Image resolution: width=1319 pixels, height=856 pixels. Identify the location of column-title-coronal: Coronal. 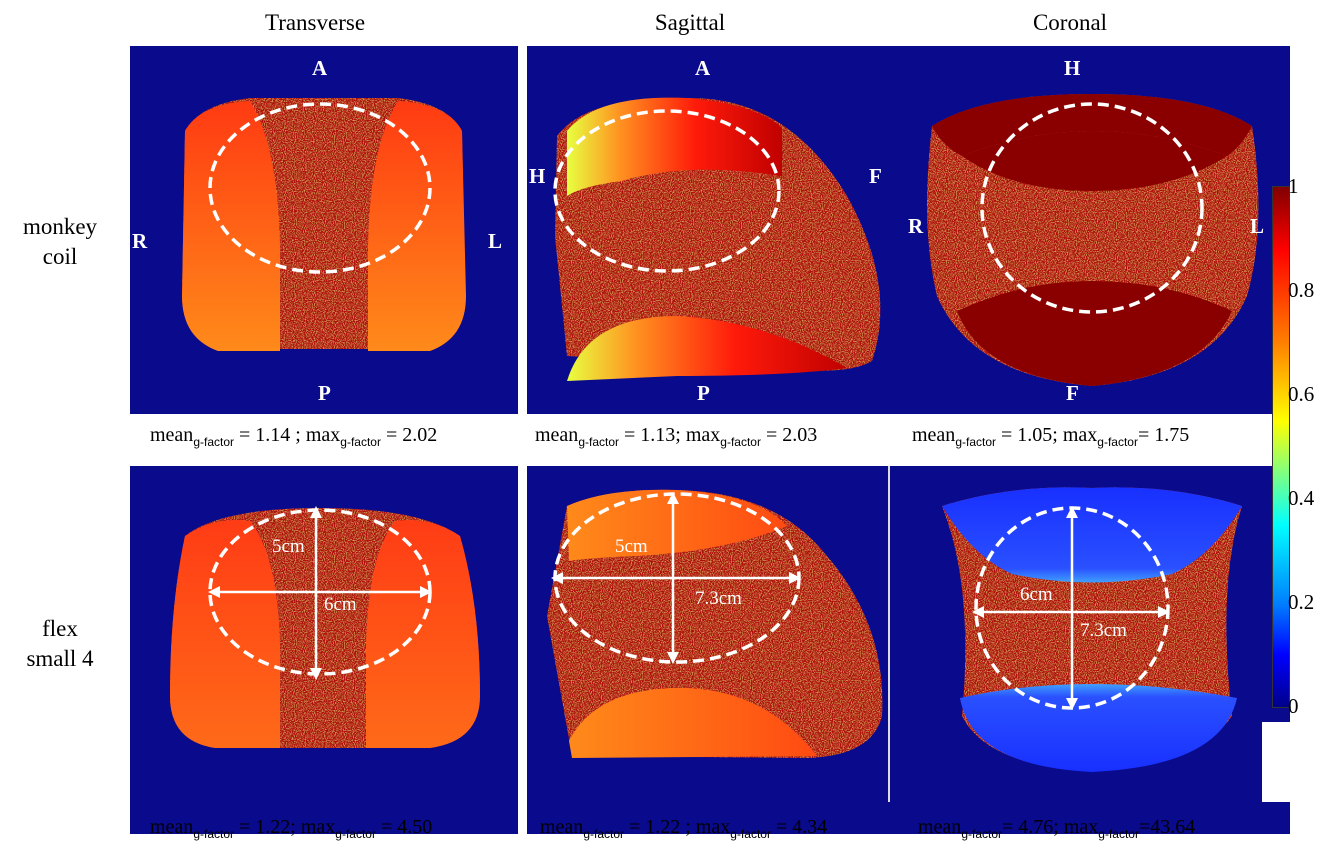
(1070, 22).